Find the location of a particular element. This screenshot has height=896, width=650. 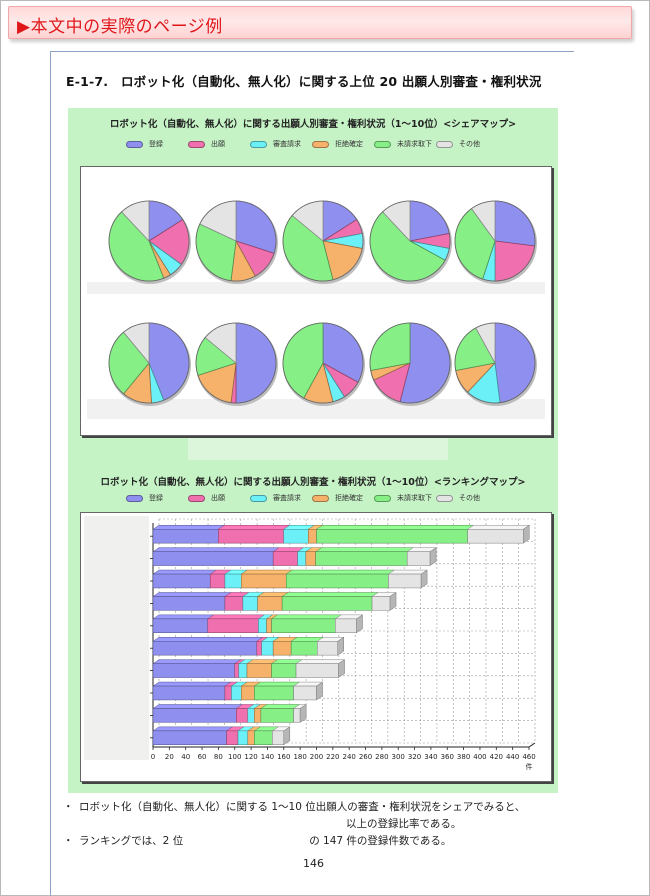

banner-title: ▶本文中の実際のページ例 is located at coordinates (120, 27).